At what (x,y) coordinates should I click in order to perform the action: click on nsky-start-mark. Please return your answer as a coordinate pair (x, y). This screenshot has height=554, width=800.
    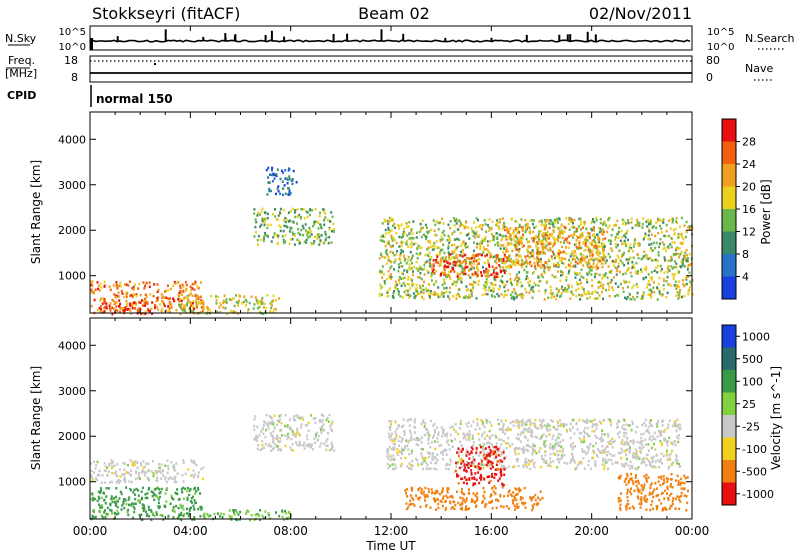
    Looking at the image, I should click on (91, 44).